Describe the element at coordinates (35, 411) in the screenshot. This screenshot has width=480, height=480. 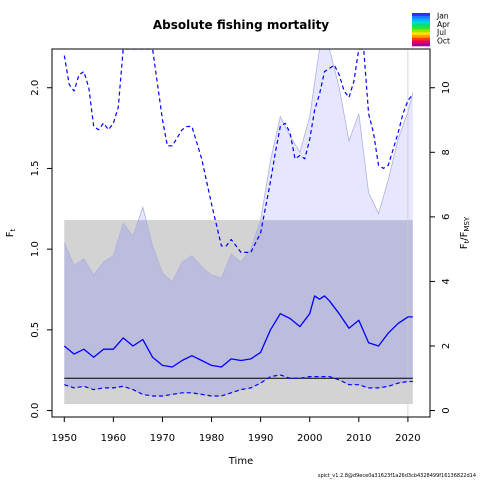
I see `y-tick-label-left: 0.0` at that location.